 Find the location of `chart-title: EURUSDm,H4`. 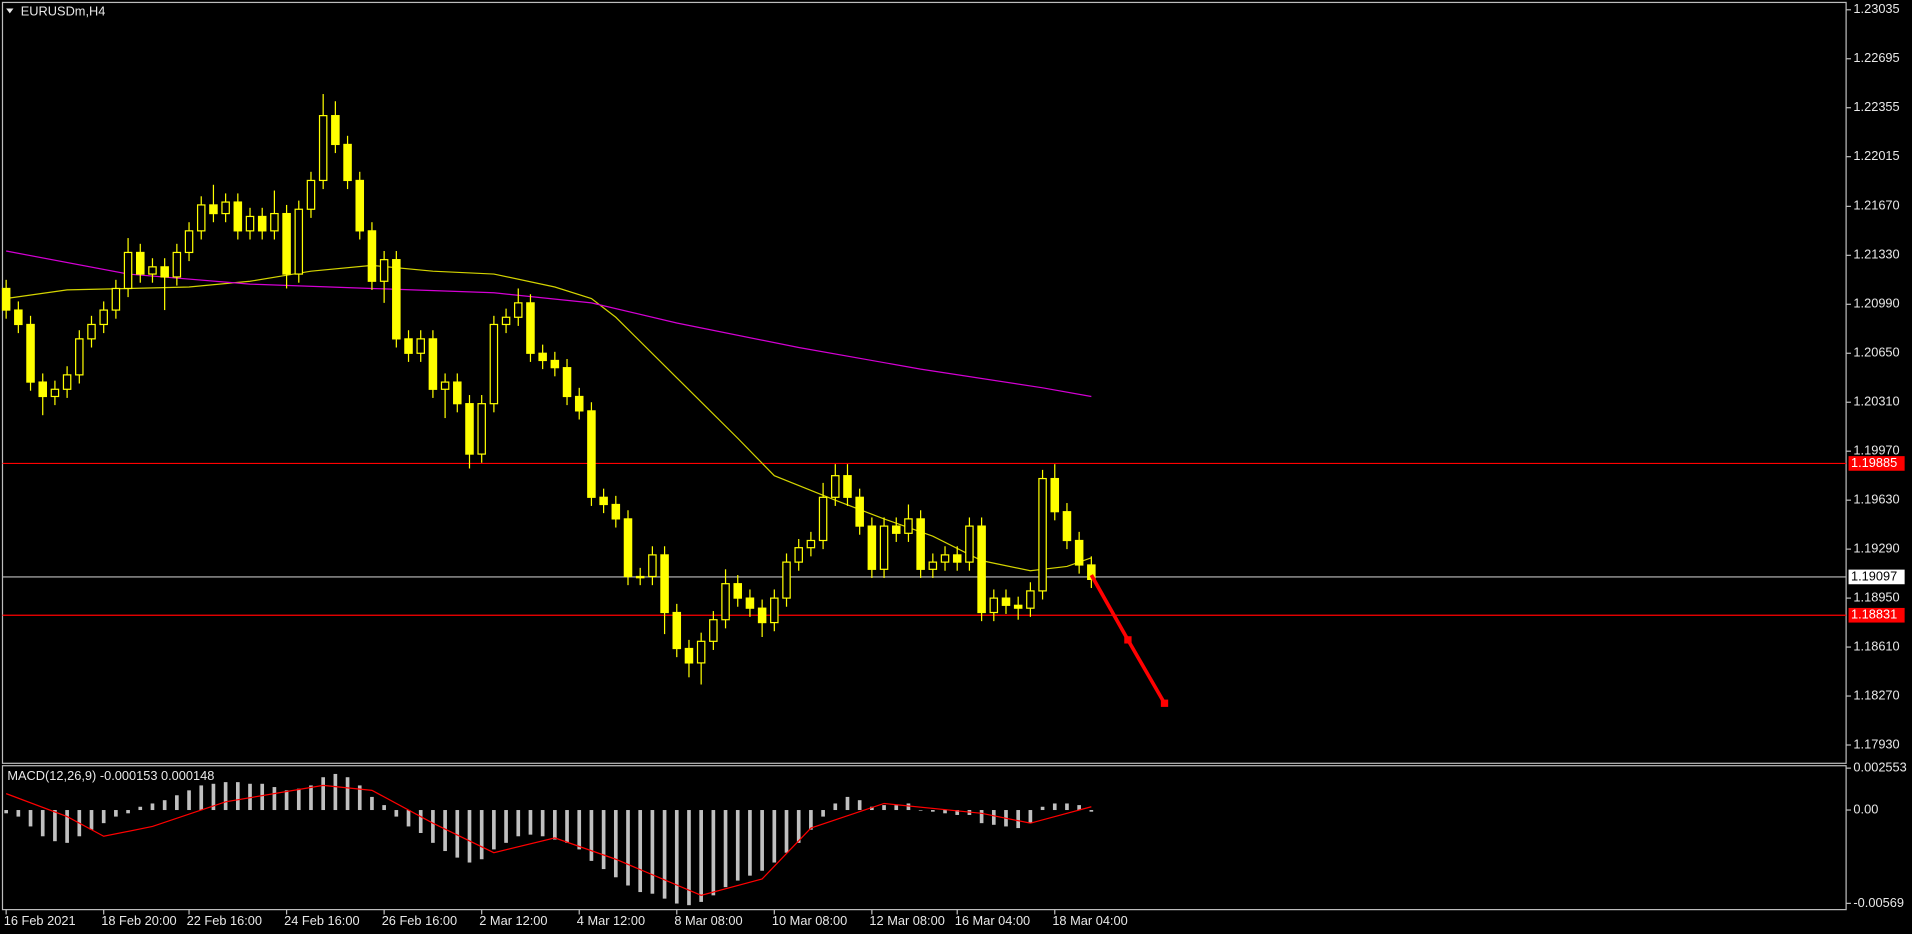

chart-title: EURUSDm,H4 is located at coordinates (63, 11).